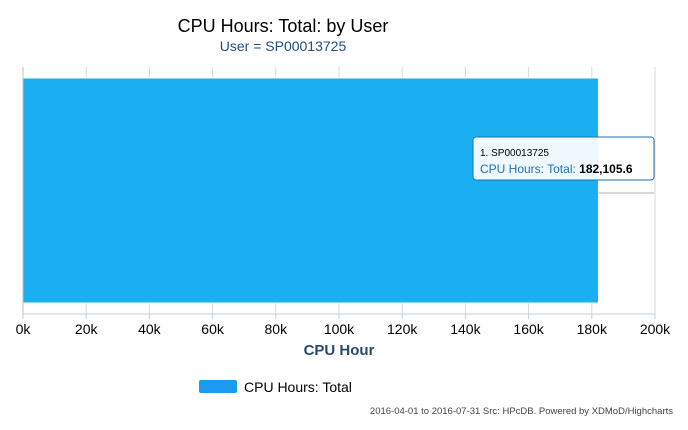 This screenshot has height=430, width=688. Describe the element at coordinates (339, 350) in the screenshot. I see `x-axis-label: CPU Hour` at that location.